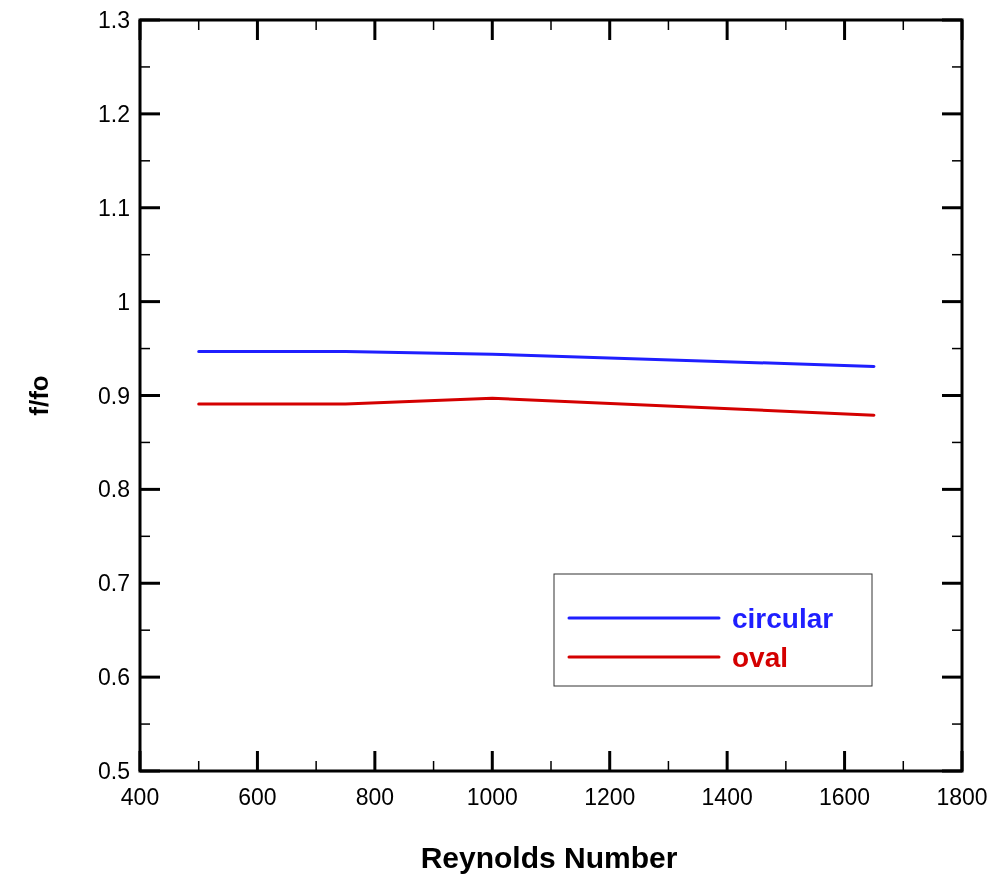 Image resolution: width=1002 pixels, height=882 pixels. Describe the element at coordinates (962, 797) in the screenshot. I see `x-tick-label: 1800` at that location.